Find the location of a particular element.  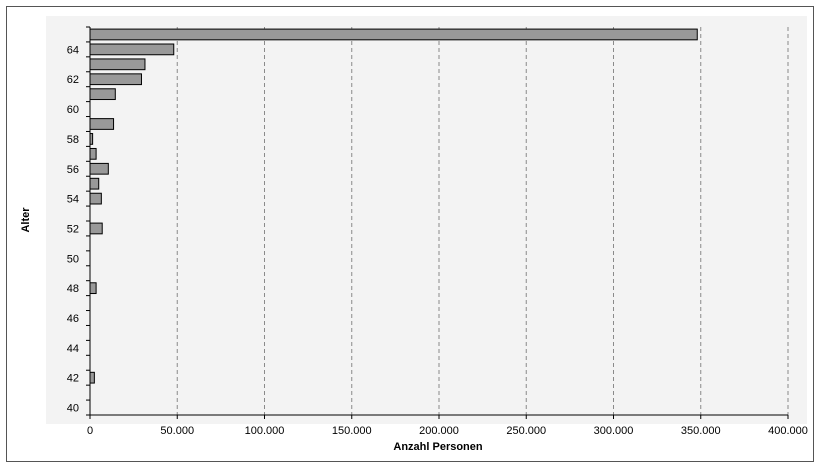

y-tick-label: 40 is located at coordinates (73, 409).